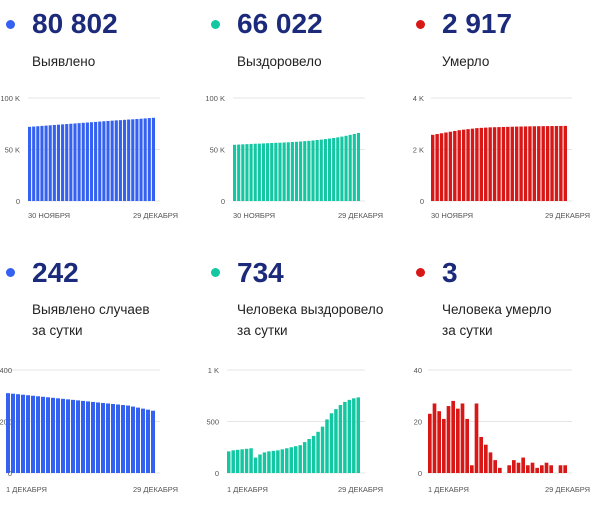  What do you see at coordinates (448, 489) in the screenshot?
I see `x-start-label: 1 ДЕКАБРЯ` at bounding box center [448, 489].